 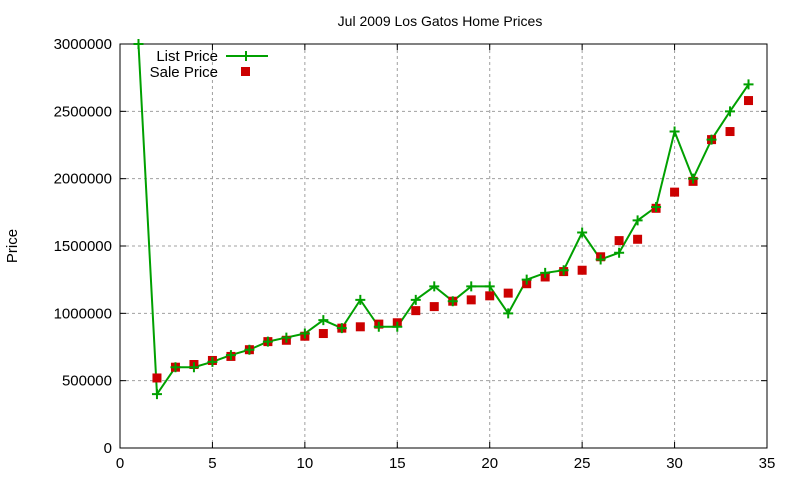 What do you see at coordinates (489, 463) in the screenshot?
I see `x-tick-label: 20` at bounding box center [489, 463].